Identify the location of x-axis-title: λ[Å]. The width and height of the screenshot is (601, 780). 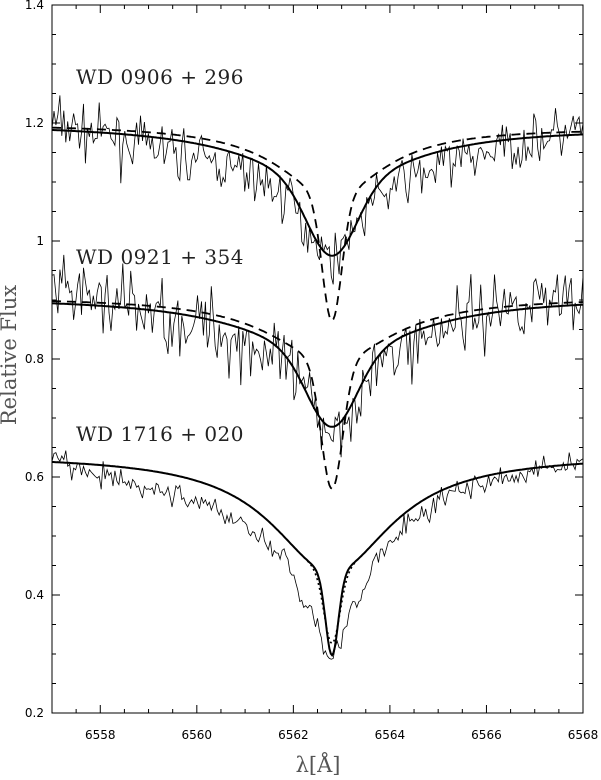
(318, 764).